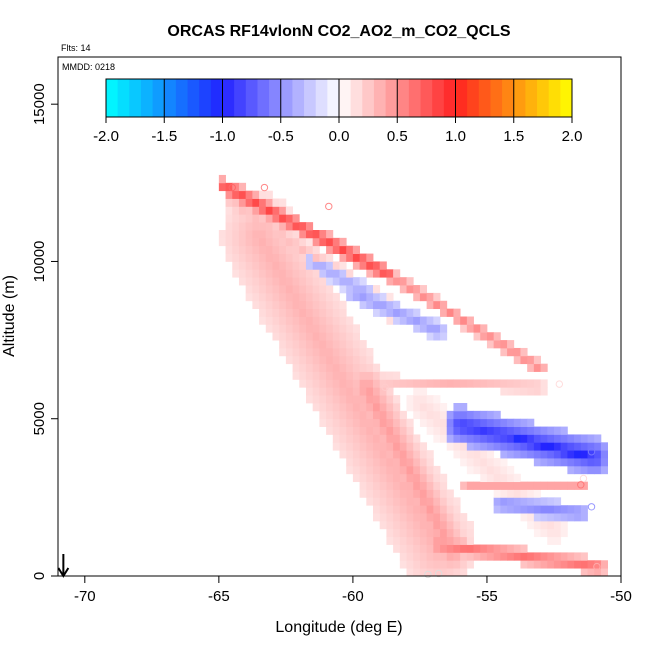  I want to click on colorbar-tick-label: -2.0, so click(106, 136).